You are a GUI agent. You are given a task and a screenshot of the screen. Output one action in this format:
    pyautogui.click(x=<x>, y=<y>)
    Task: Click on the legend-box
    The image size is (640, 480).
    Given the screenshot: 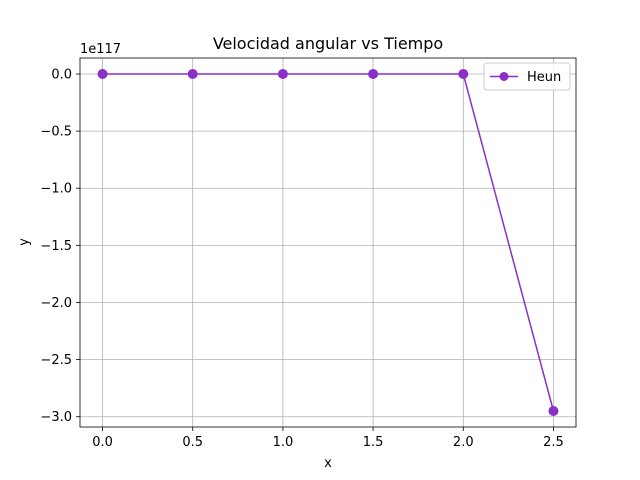 What is the action you would take?
    pyautogui.click(x=527, y=76)
    